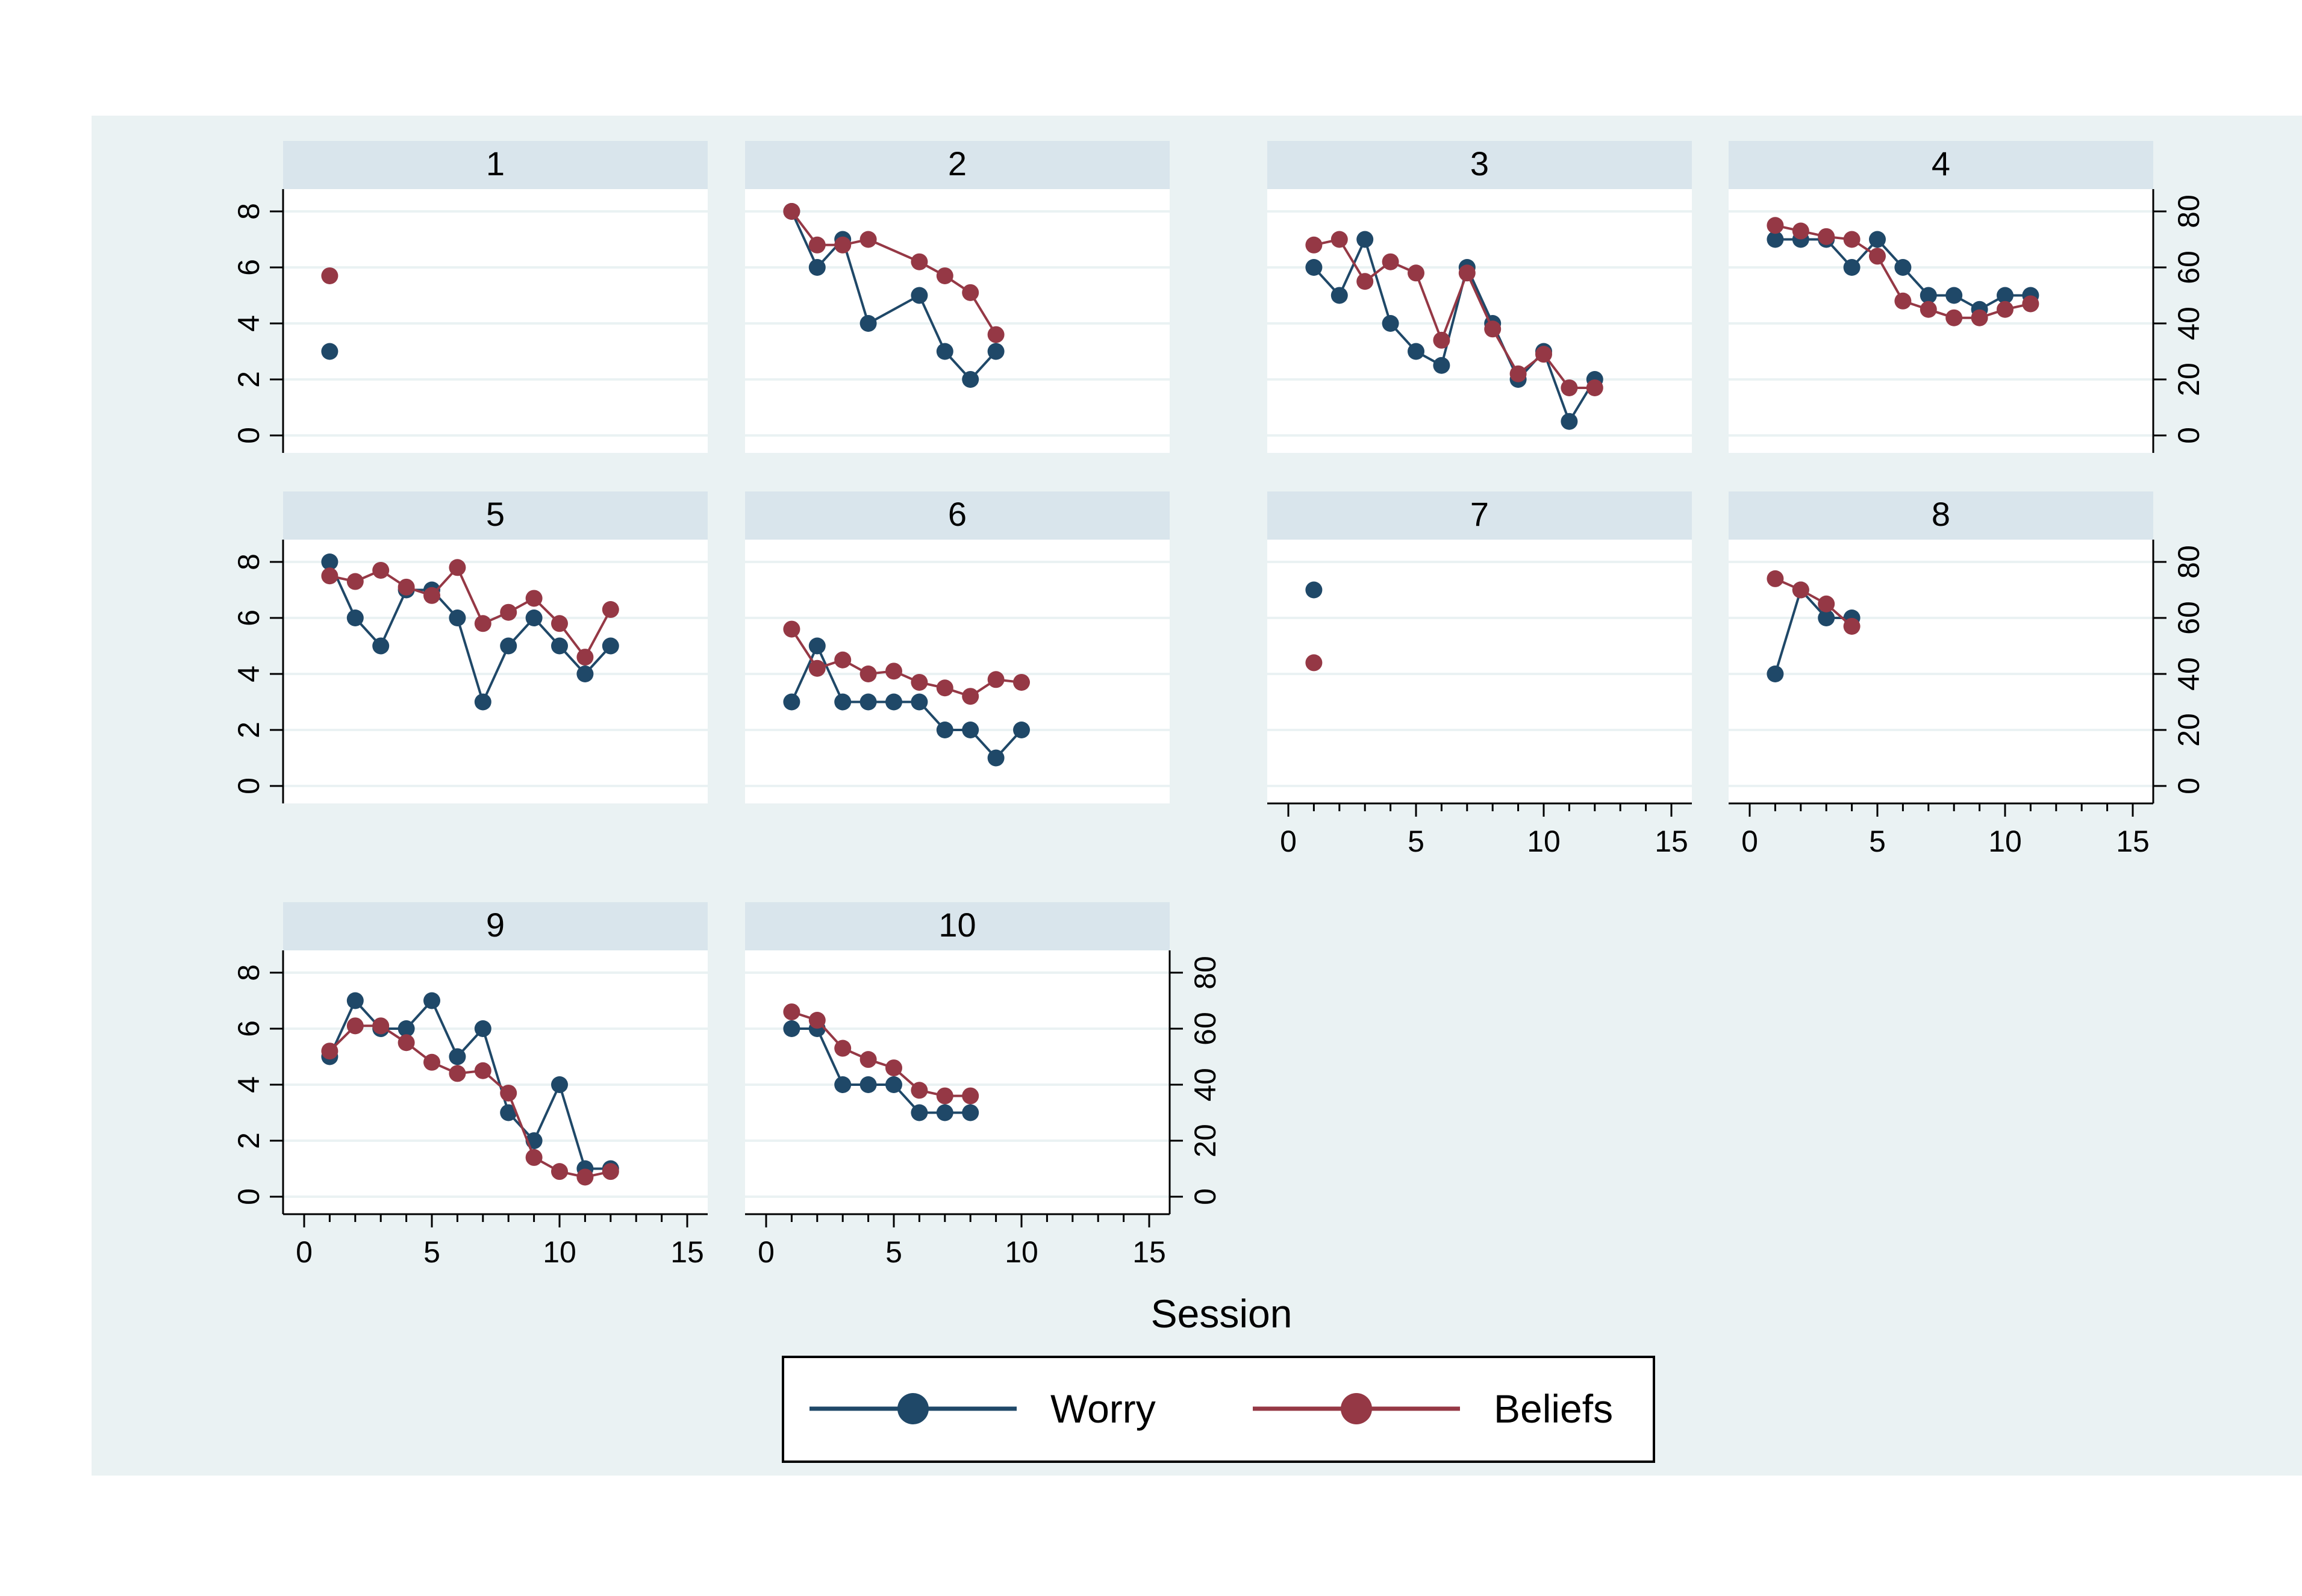  Describe the element at coordinates (470, 647) in the screenshot. I see `panel-5: 5 0 2 4 6 8` at that location.